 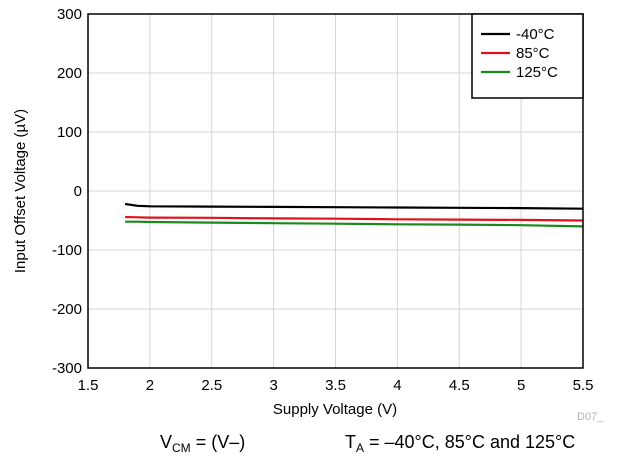 I want to click on legend-box, so click(x=527, y=56).